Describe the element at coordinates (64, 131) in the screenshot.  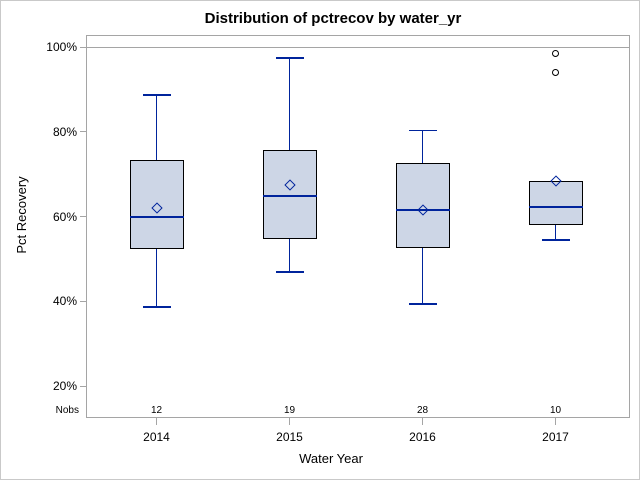
I see `y-axis-tick-label: 80%` at that location.